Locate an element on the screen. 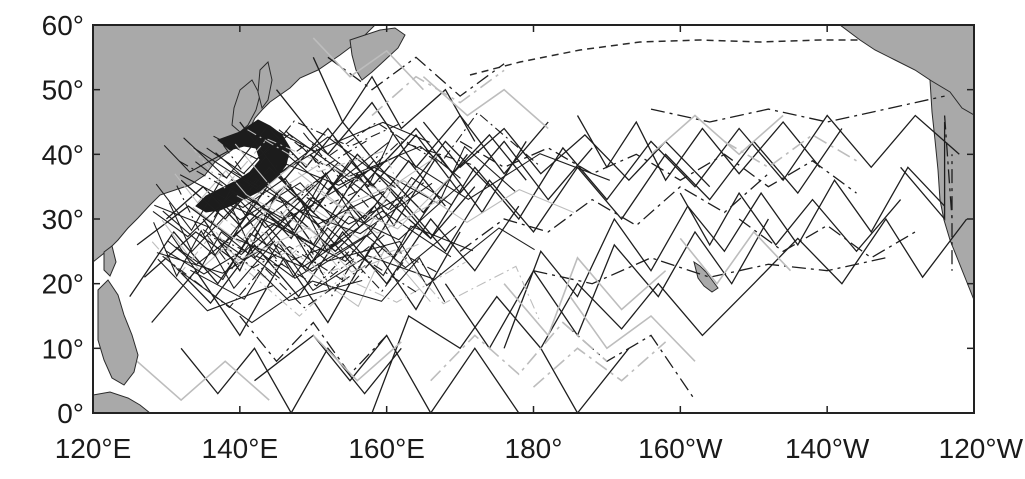  y-axis-tick-labels: 0° 10° 20° 30° 40° 50° 60° is located at coordinates (63, 219).